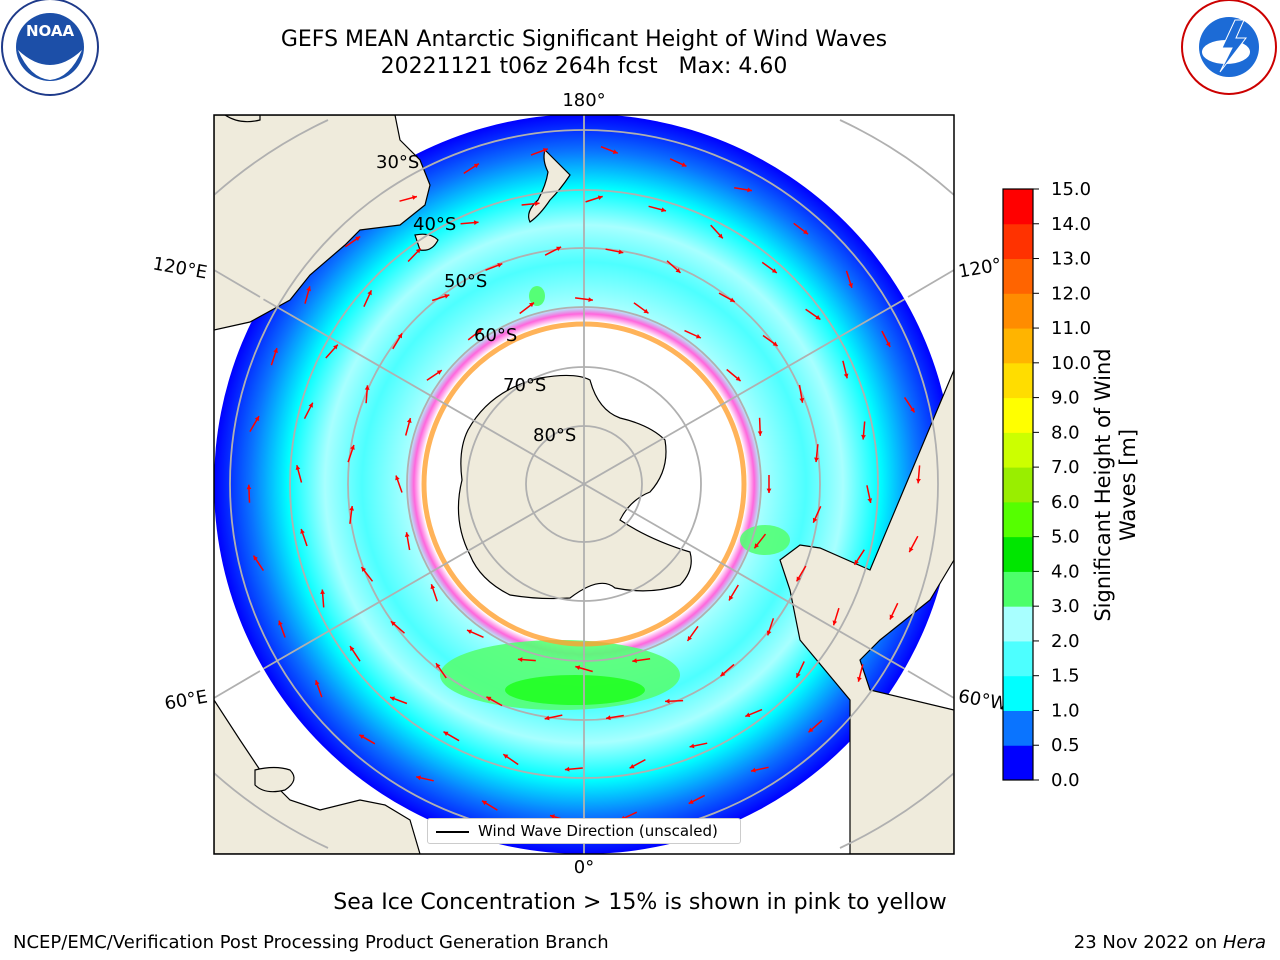 Image resolution: width=1280 pixels, height=960 pixels. I want to click on lat-label-70: 70°S, so click(524, 385).